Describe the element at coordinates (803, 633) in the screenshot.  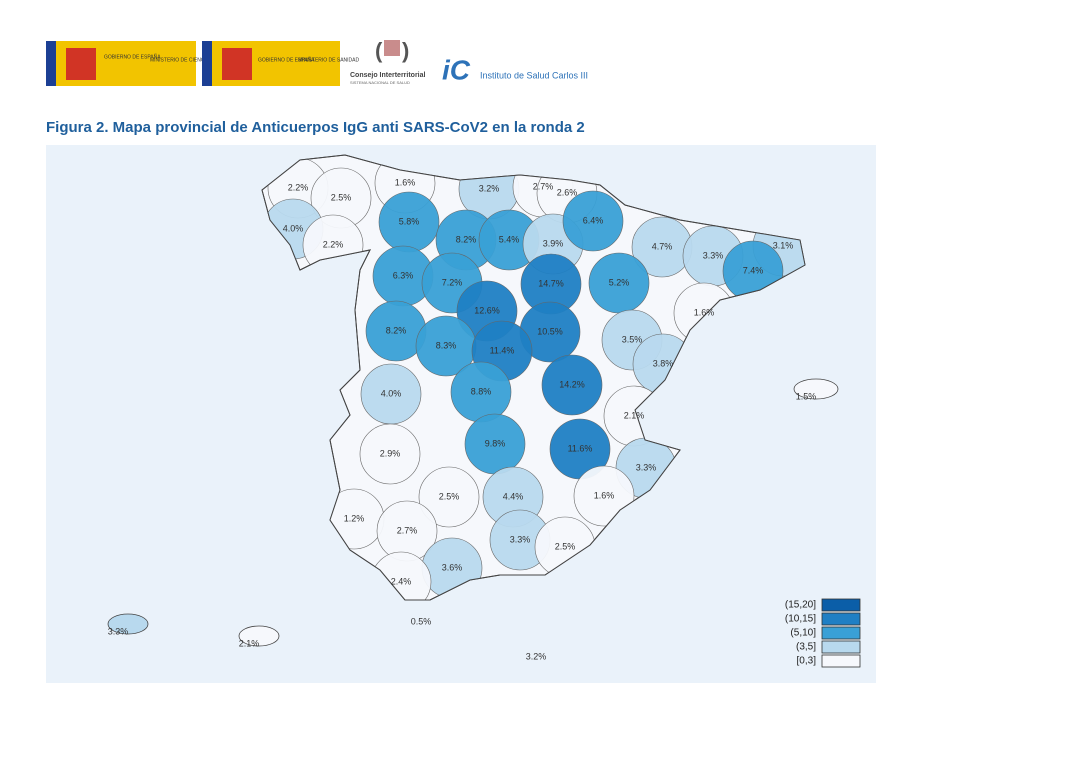
I see `legend-label: (5,10]` at that location.